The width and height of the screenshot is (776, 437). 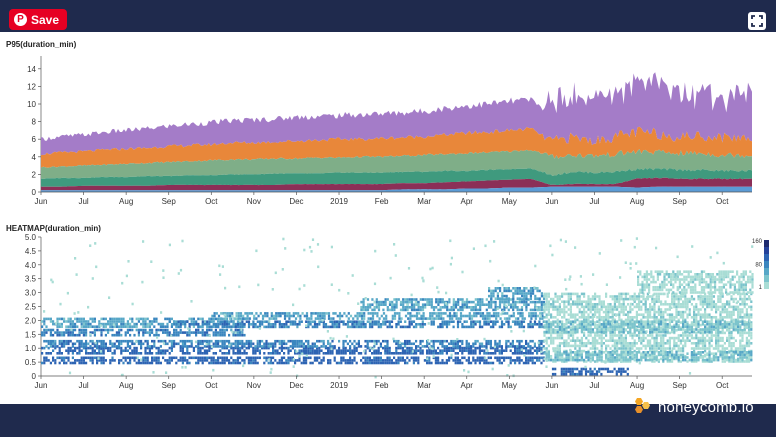 I want to click on p95-x-tick-label: May, so click(x=509, y=201).